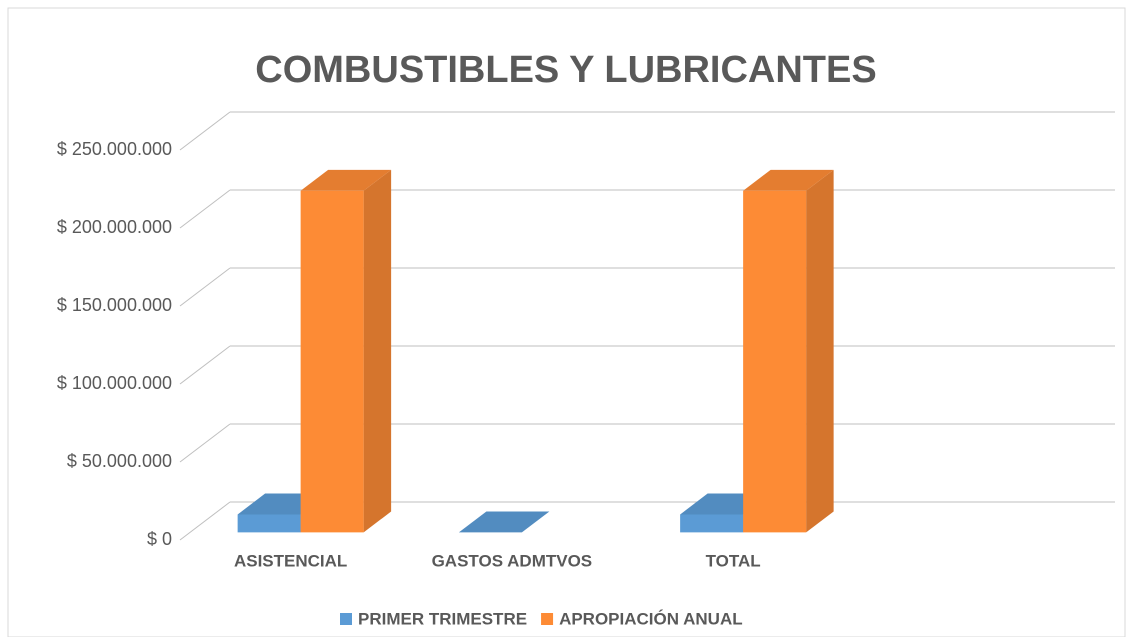 The height and width of the screenshot is (637, 1133). What do you see at coordinates (114, 305) in the screenshot?
I see `y-tick-label: $ 150.000.000` at bounding box center [114, 305].